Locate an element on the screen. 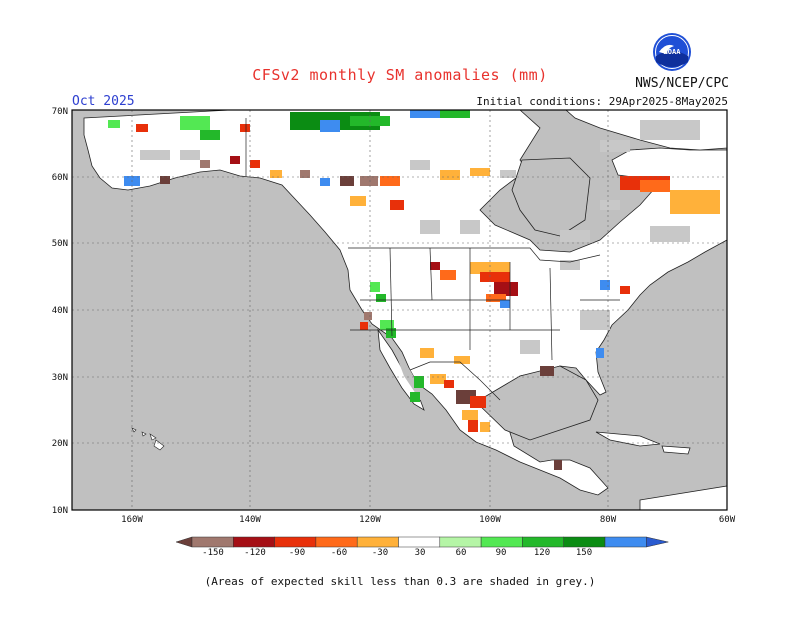  legend-tick: -60 is located at coordinates (339, 553).